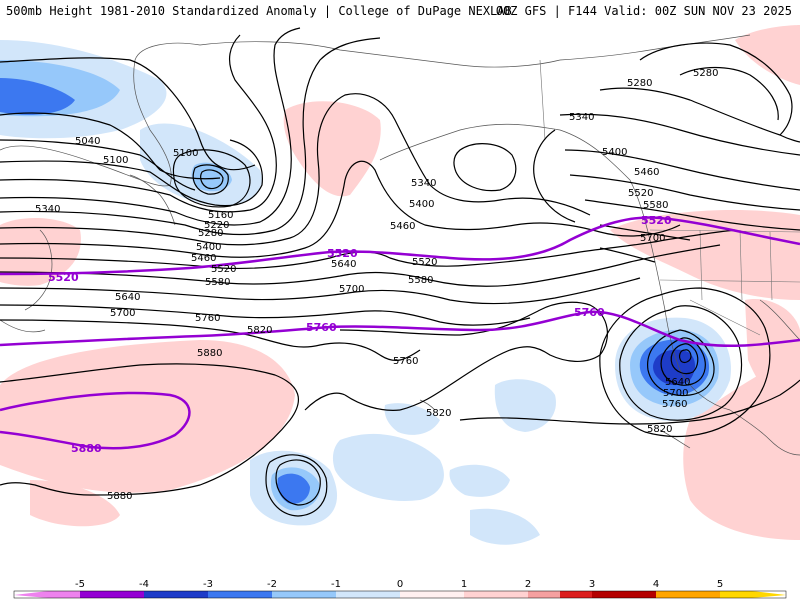 This screenshot has width=800, height=600. What do you see at coordinates (40, 252) in the screenshot?
I see `positive-anomaly-japan` at bounding box center [40, 252].